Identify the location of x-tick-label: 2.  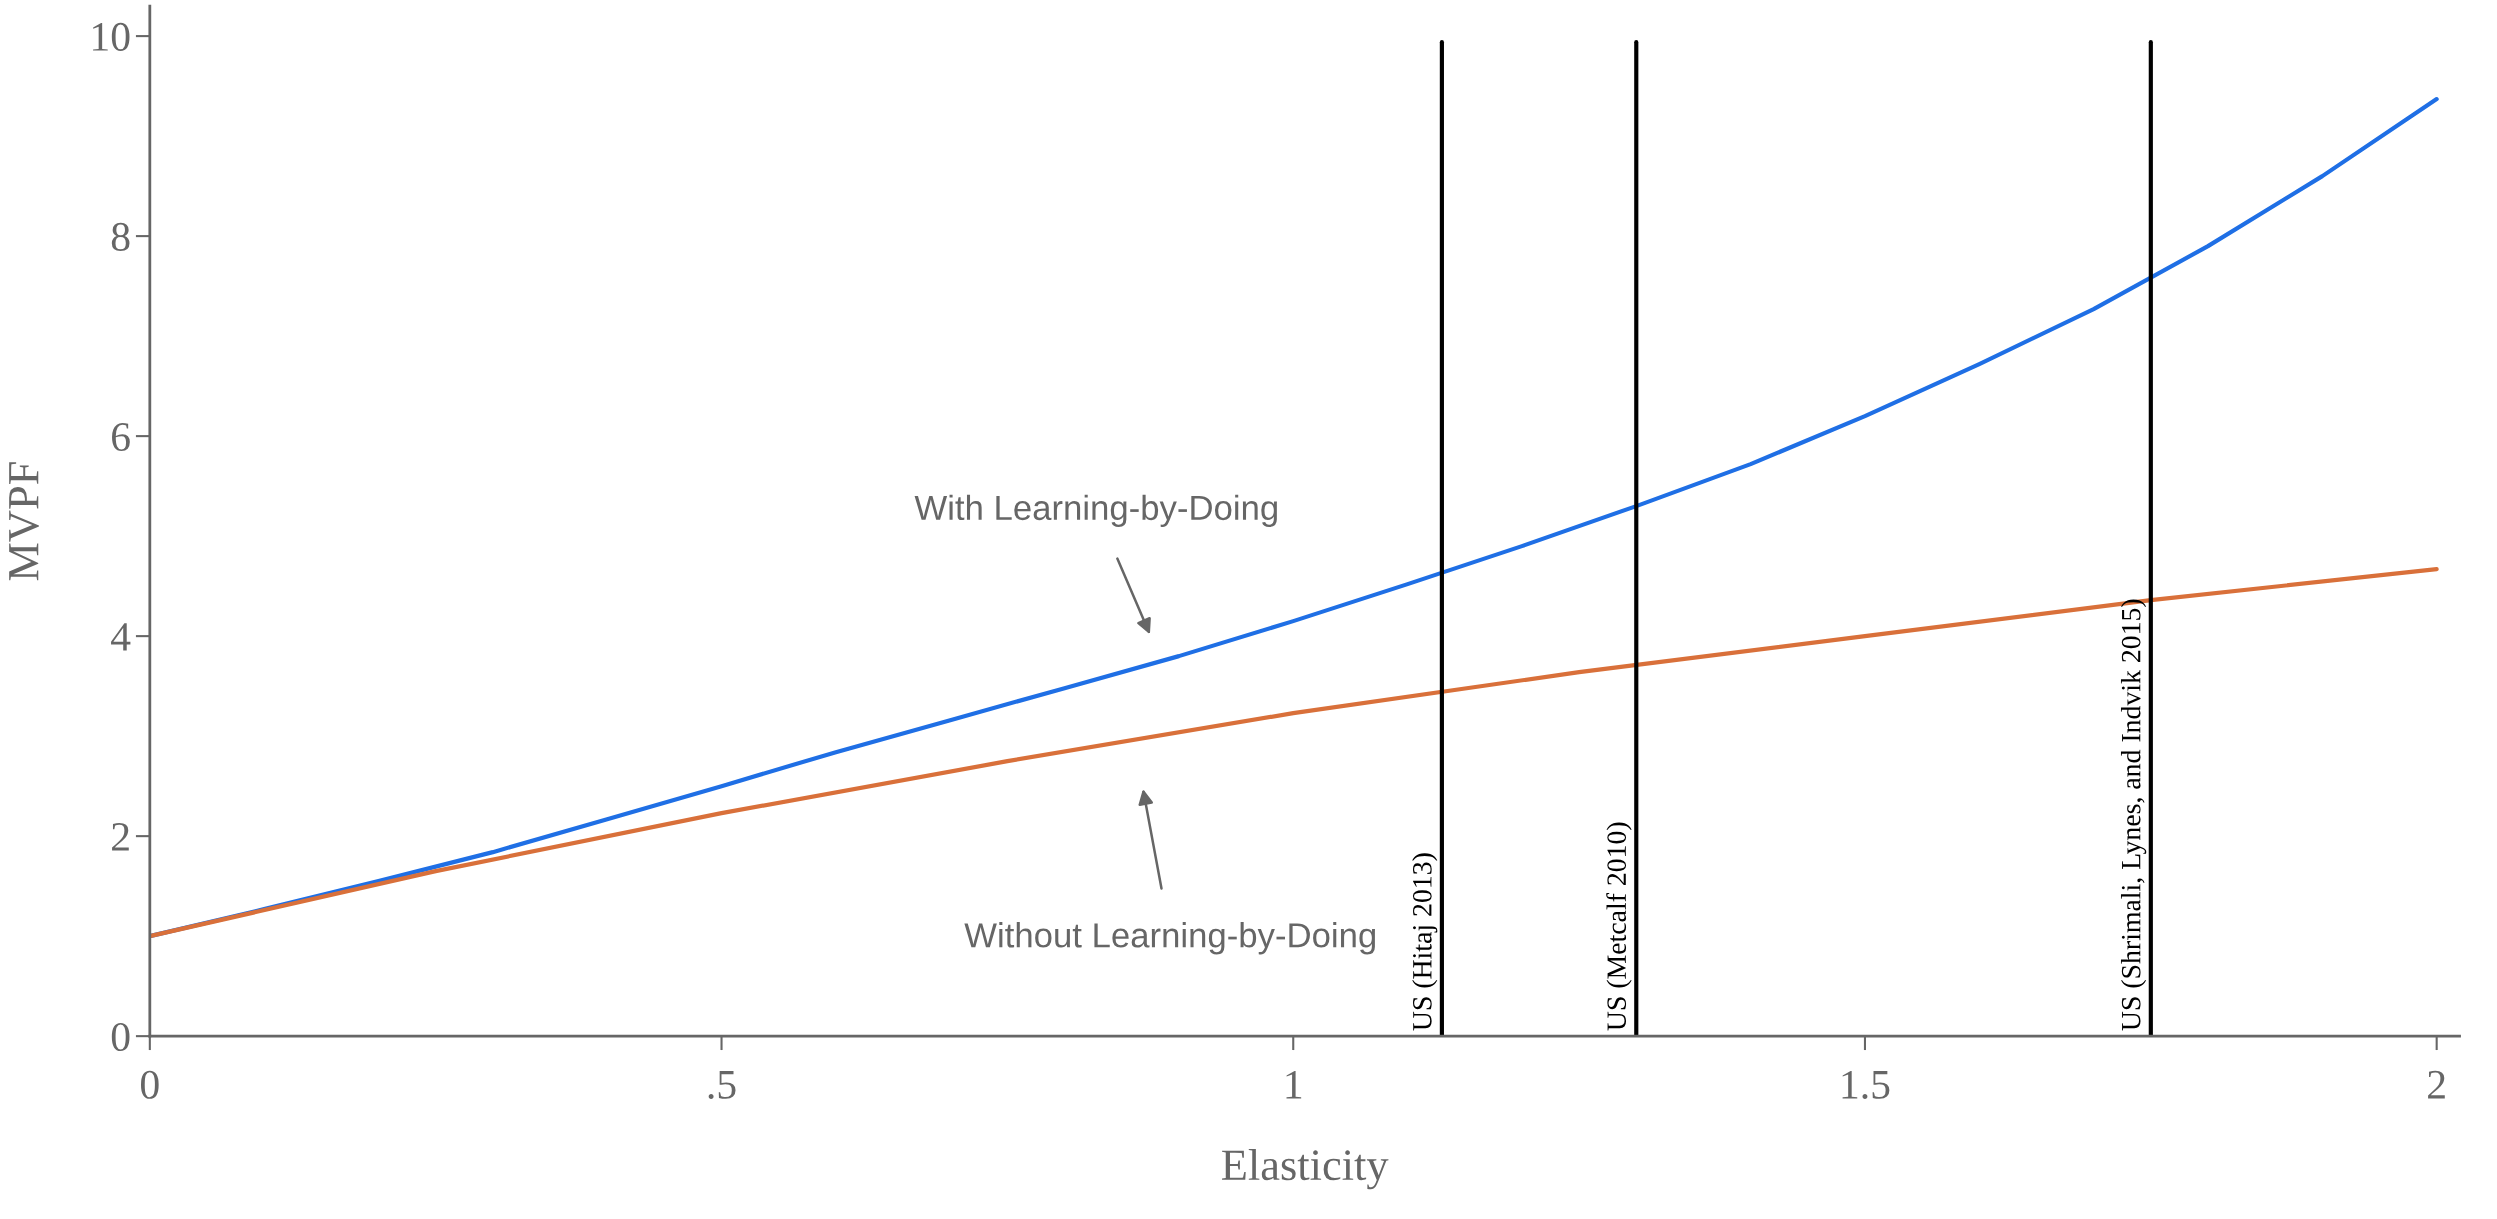
(2436, 1084).